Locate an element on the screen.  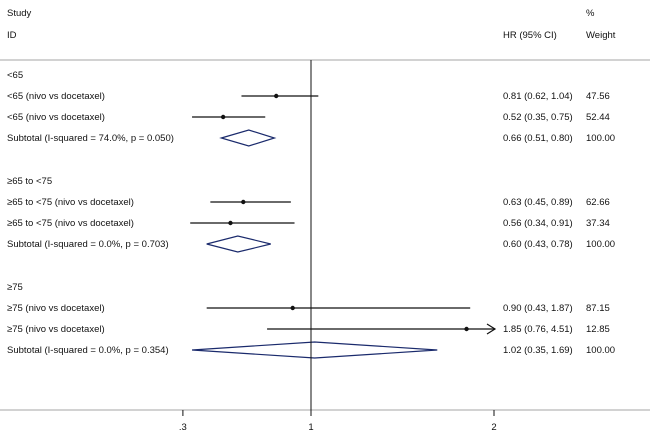
ci-arrow is located at coordinates (491, 329).